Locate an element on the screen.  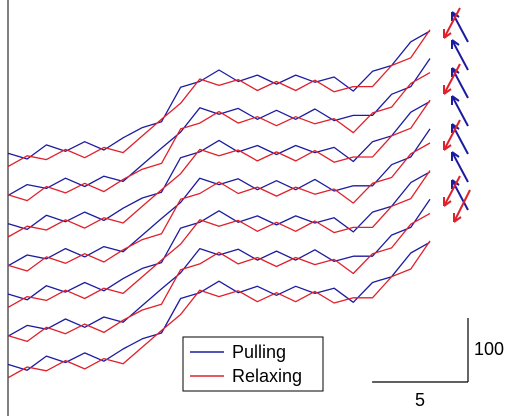
direction-arrows is located at coordinates (457, 115).